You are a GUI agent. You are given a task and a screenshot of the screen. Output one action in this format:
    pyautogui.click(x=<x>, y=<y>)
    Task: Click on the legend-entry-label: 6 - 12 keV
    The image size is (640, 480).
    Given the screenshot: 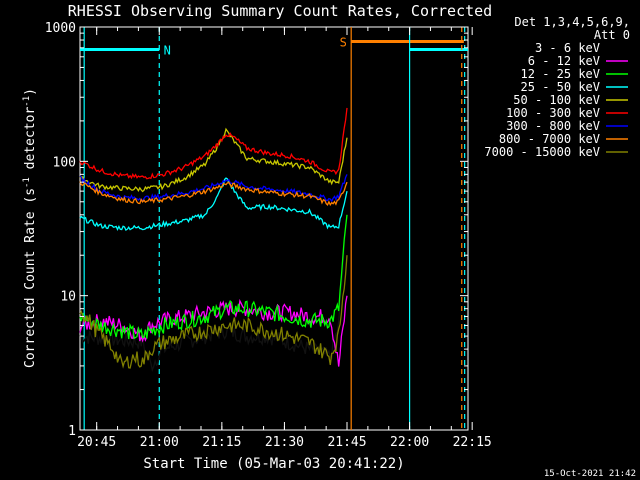 What is the action you would take?
    pyautogui.click(x=564, y=61)
    